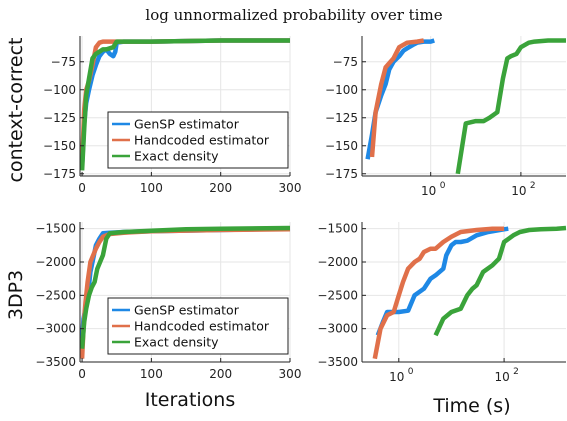 This screenshot has height=421, width=567. Describe the element at coordinates (16, 110) in the screenshot. I see `row-label-context-correct: context-correct` at that location.